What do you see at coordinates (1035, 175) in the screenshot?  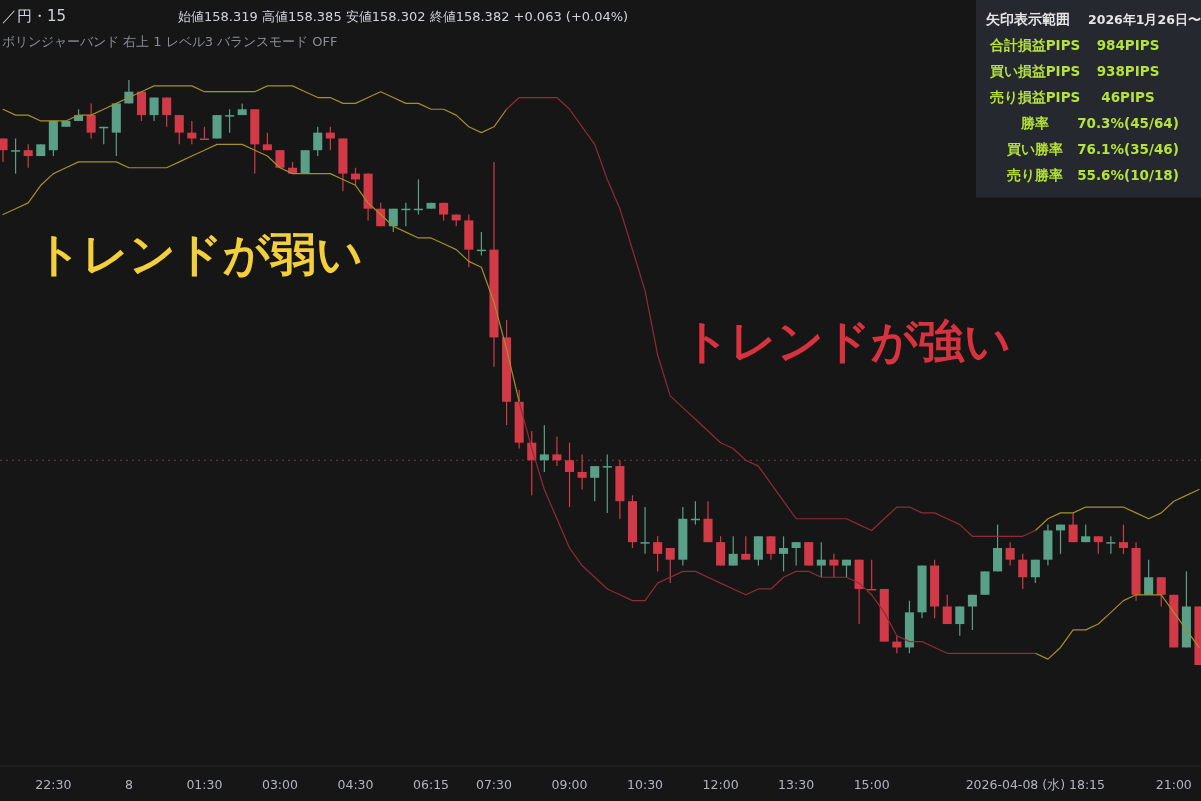 I see `annotation: 売り勝率` at bounding box center [1035, 175].